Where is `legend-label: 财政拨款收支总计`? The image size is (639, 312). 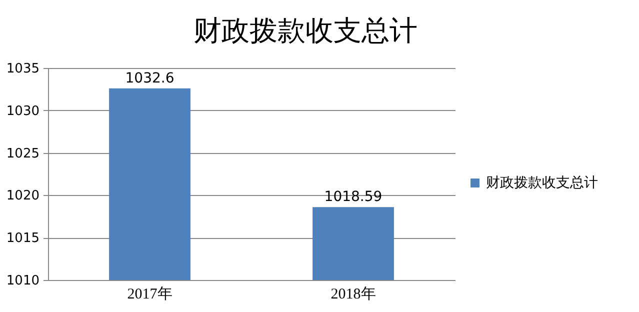
legend-label: 财政拨款收支总计 is located at coordinates (542, 183).